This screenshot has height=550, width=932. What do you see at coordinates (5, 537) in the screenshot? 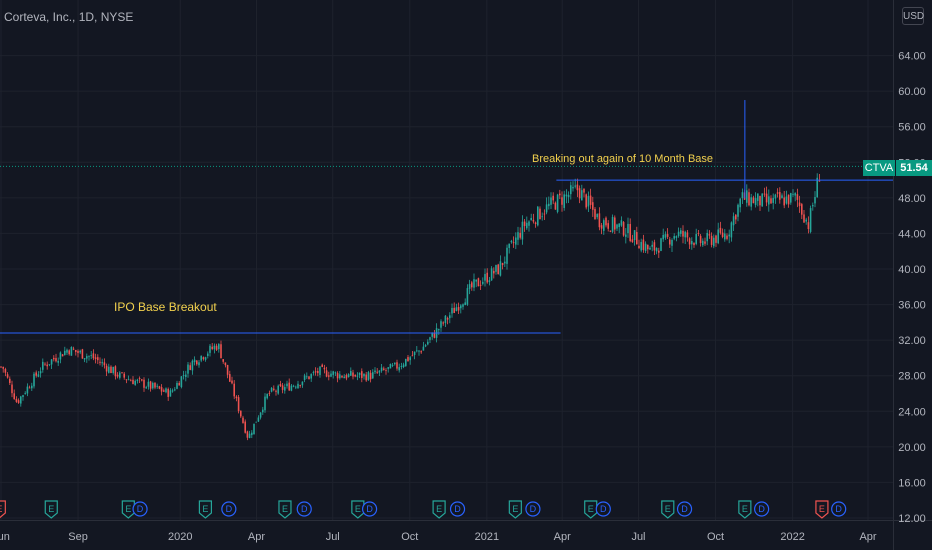
I see `time-tick-label: Jun` at bounding box center [5, 537].